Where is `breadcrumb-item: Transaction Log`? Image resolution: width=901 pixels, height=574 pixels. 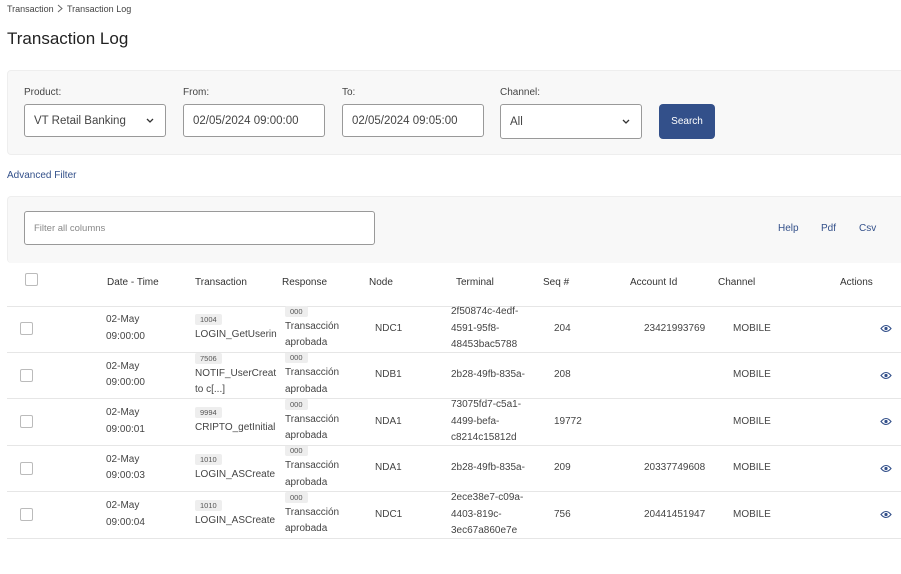
breadcrumb-item: Transaction Log is located at coordinates (99, 9).